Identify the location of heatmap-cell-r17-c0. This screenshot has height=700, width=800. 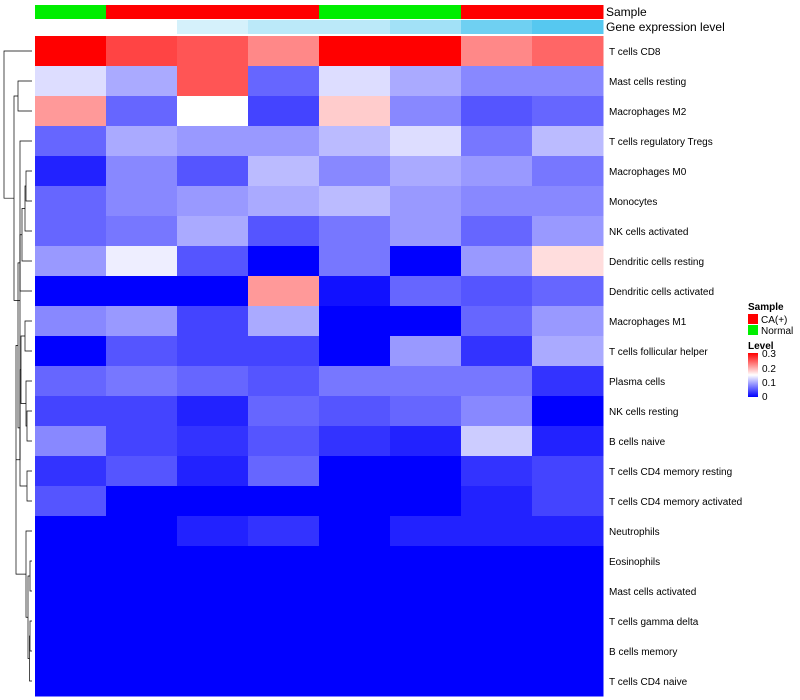
(71, 561).